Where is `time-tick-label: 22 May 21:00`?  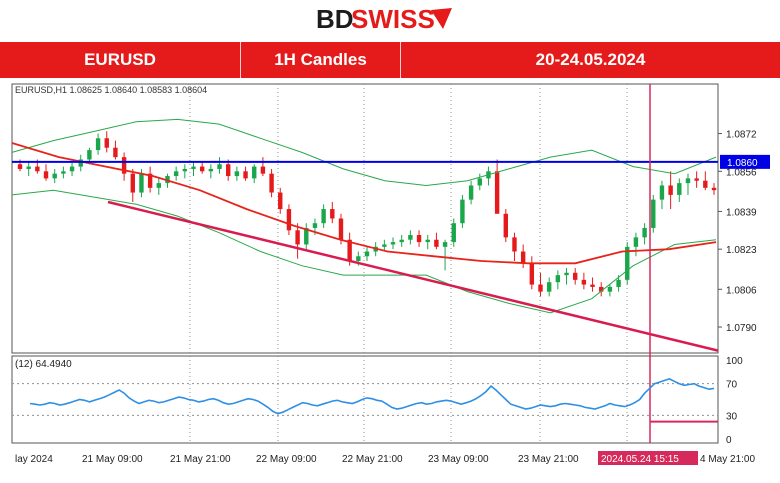 time-tick-label: 22 May 21:00 is located at coordinates (372, 459).